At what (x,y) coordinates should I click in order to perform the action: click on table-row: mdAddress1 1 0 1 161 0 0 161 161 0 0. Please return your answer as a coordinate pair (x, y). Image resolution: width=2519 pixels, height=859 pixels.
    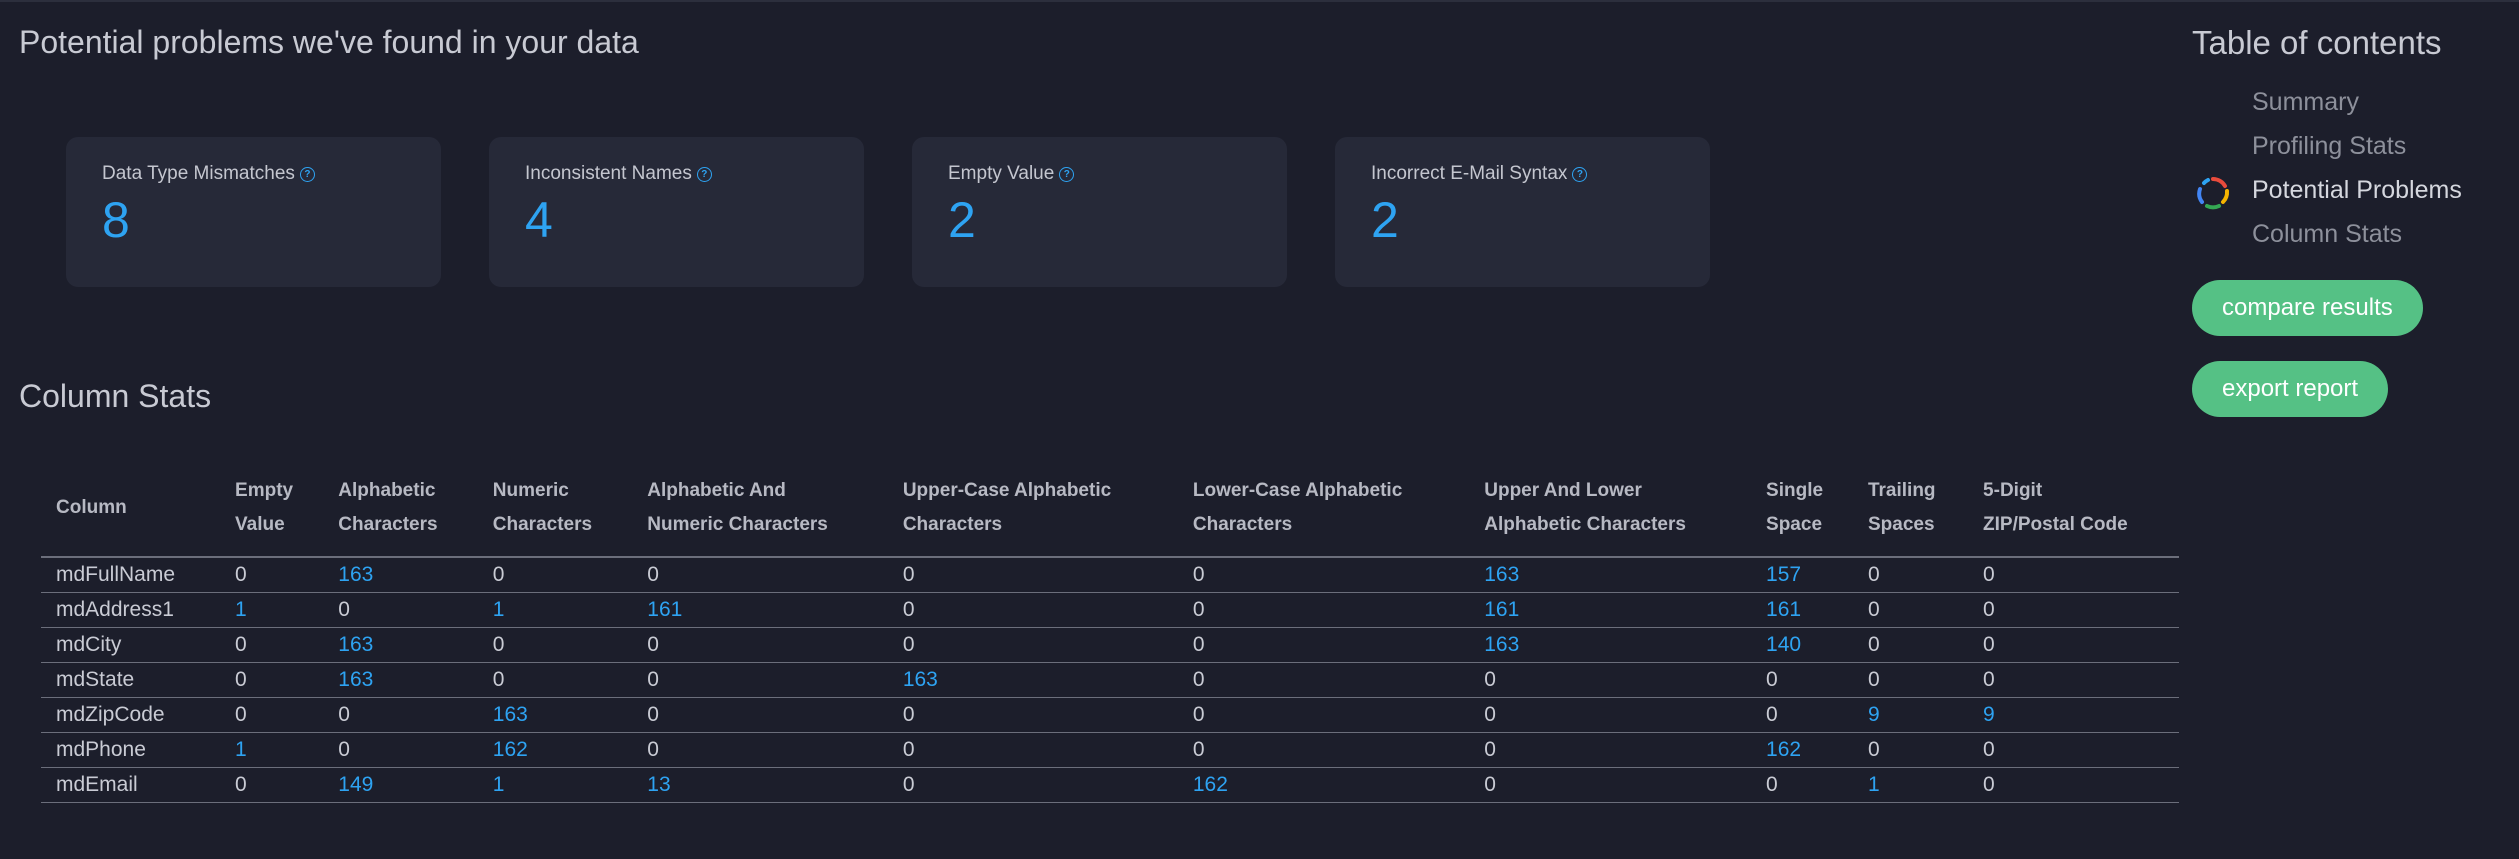
    Looking at the image, I should click on (1110, 610).